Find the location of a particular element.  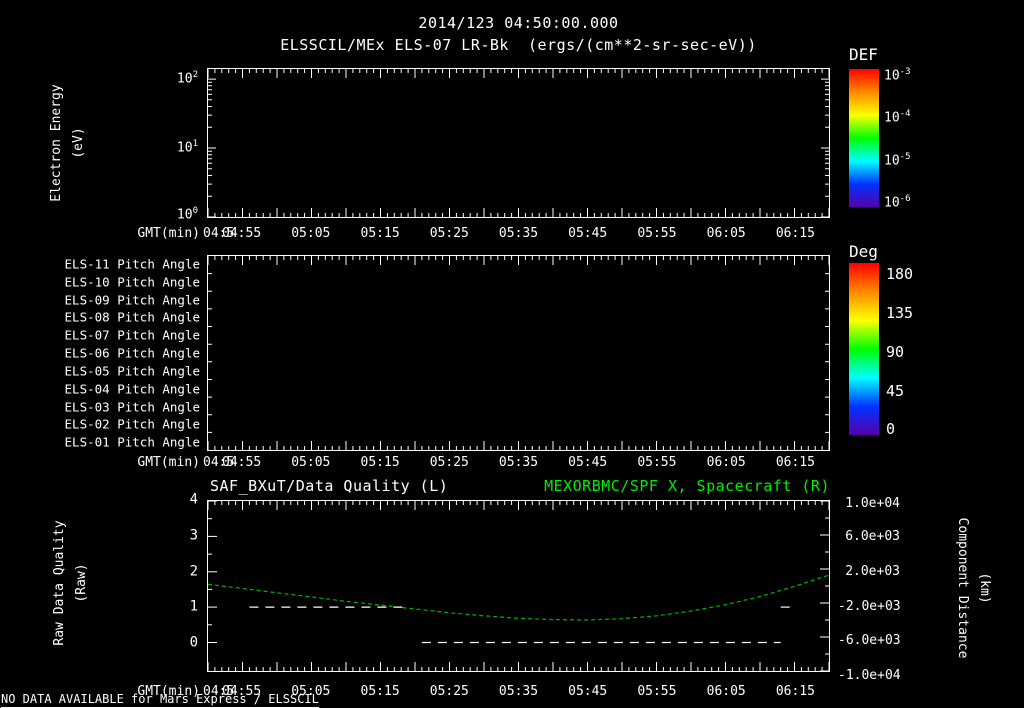

data-quality-distance-panel is located at coordinates (518, 586).